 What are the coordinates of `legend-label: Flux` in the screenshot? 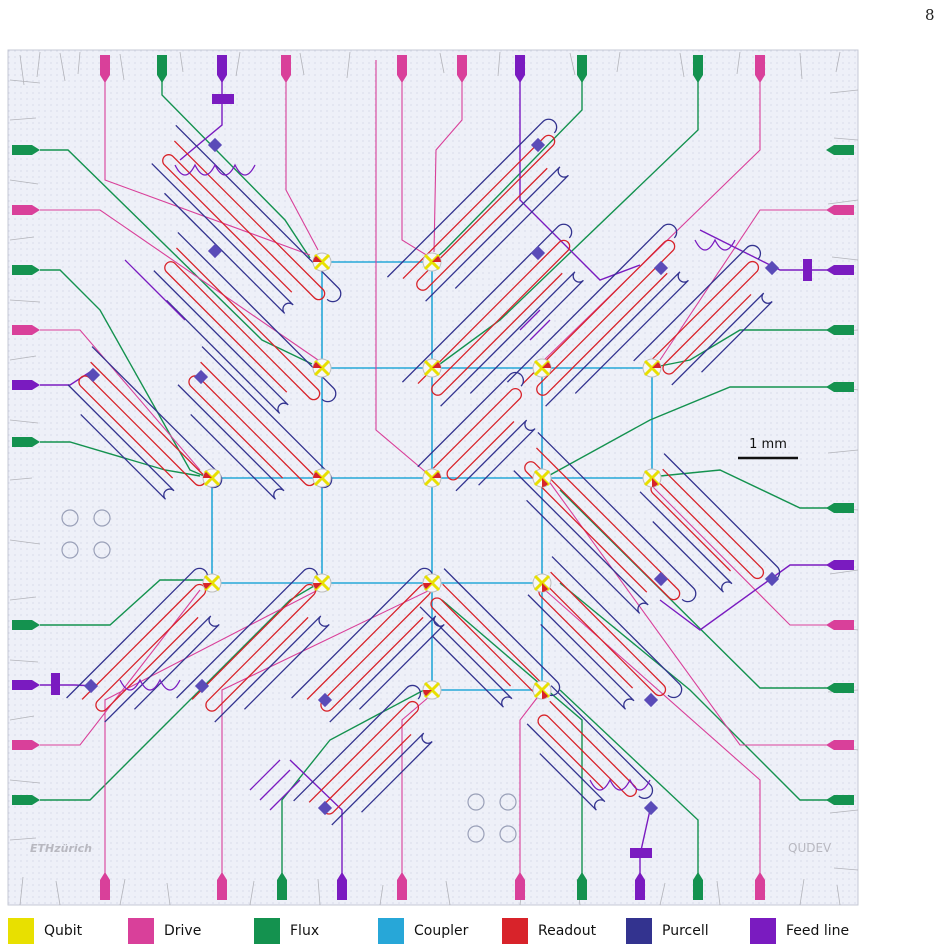 It's located at (305, 931).